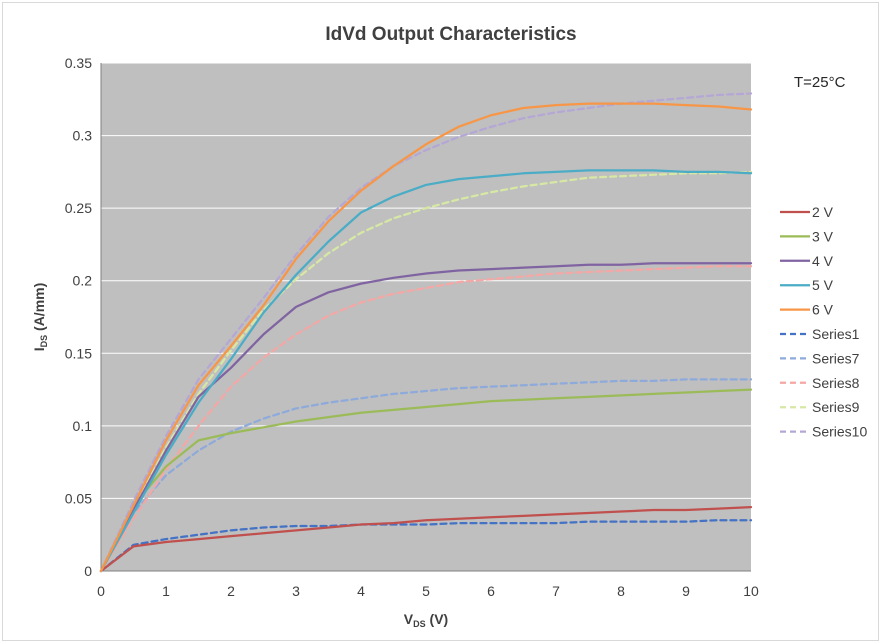 The height and width of the screenshot is (643, 881). I want to click on x-tick-label: 7, so click(556, 591).